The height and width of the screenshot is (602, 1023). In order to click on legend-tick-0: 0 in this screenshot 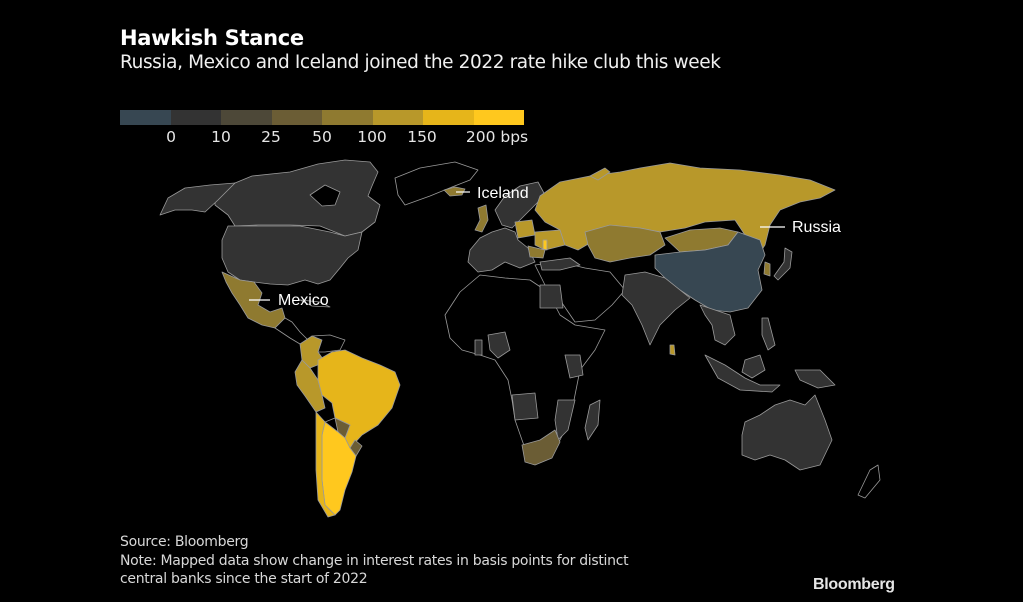, I will do `click(171, 137)`.